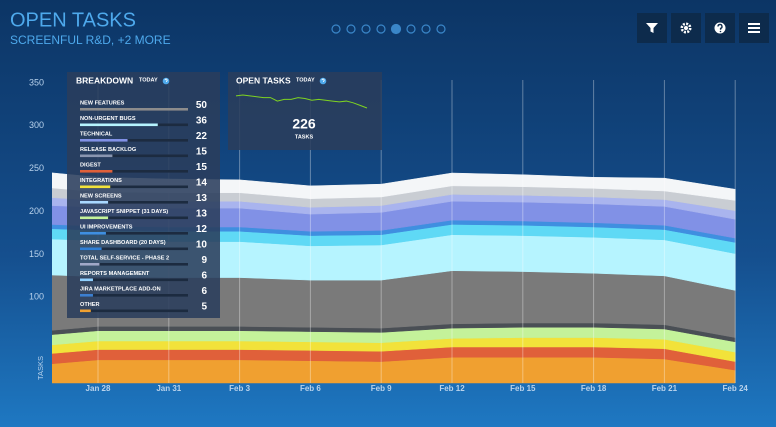 The height and width of the screenshot is (427, 776). I want to click on help-button, so click(720, 28).